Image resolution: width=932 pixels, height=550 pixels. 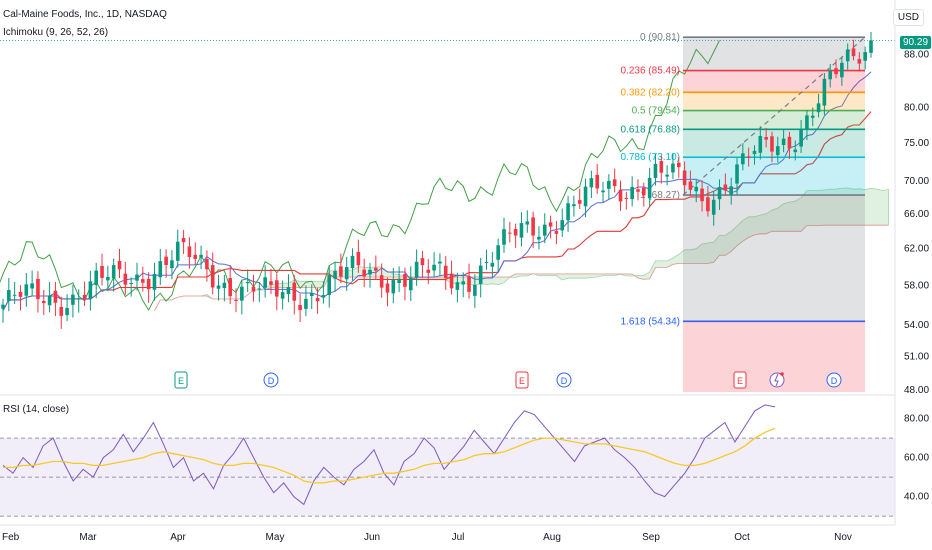 I want to click on price-tick-label: 54.00, so click(x=916, y=325).